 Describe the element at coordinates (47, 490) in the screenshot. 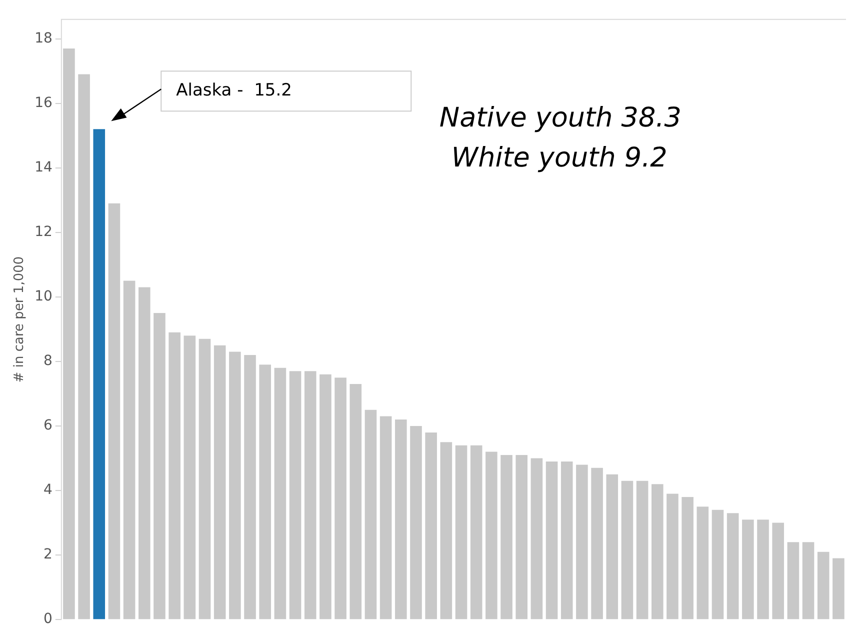

I see `y-tick-label: 4` at that location.